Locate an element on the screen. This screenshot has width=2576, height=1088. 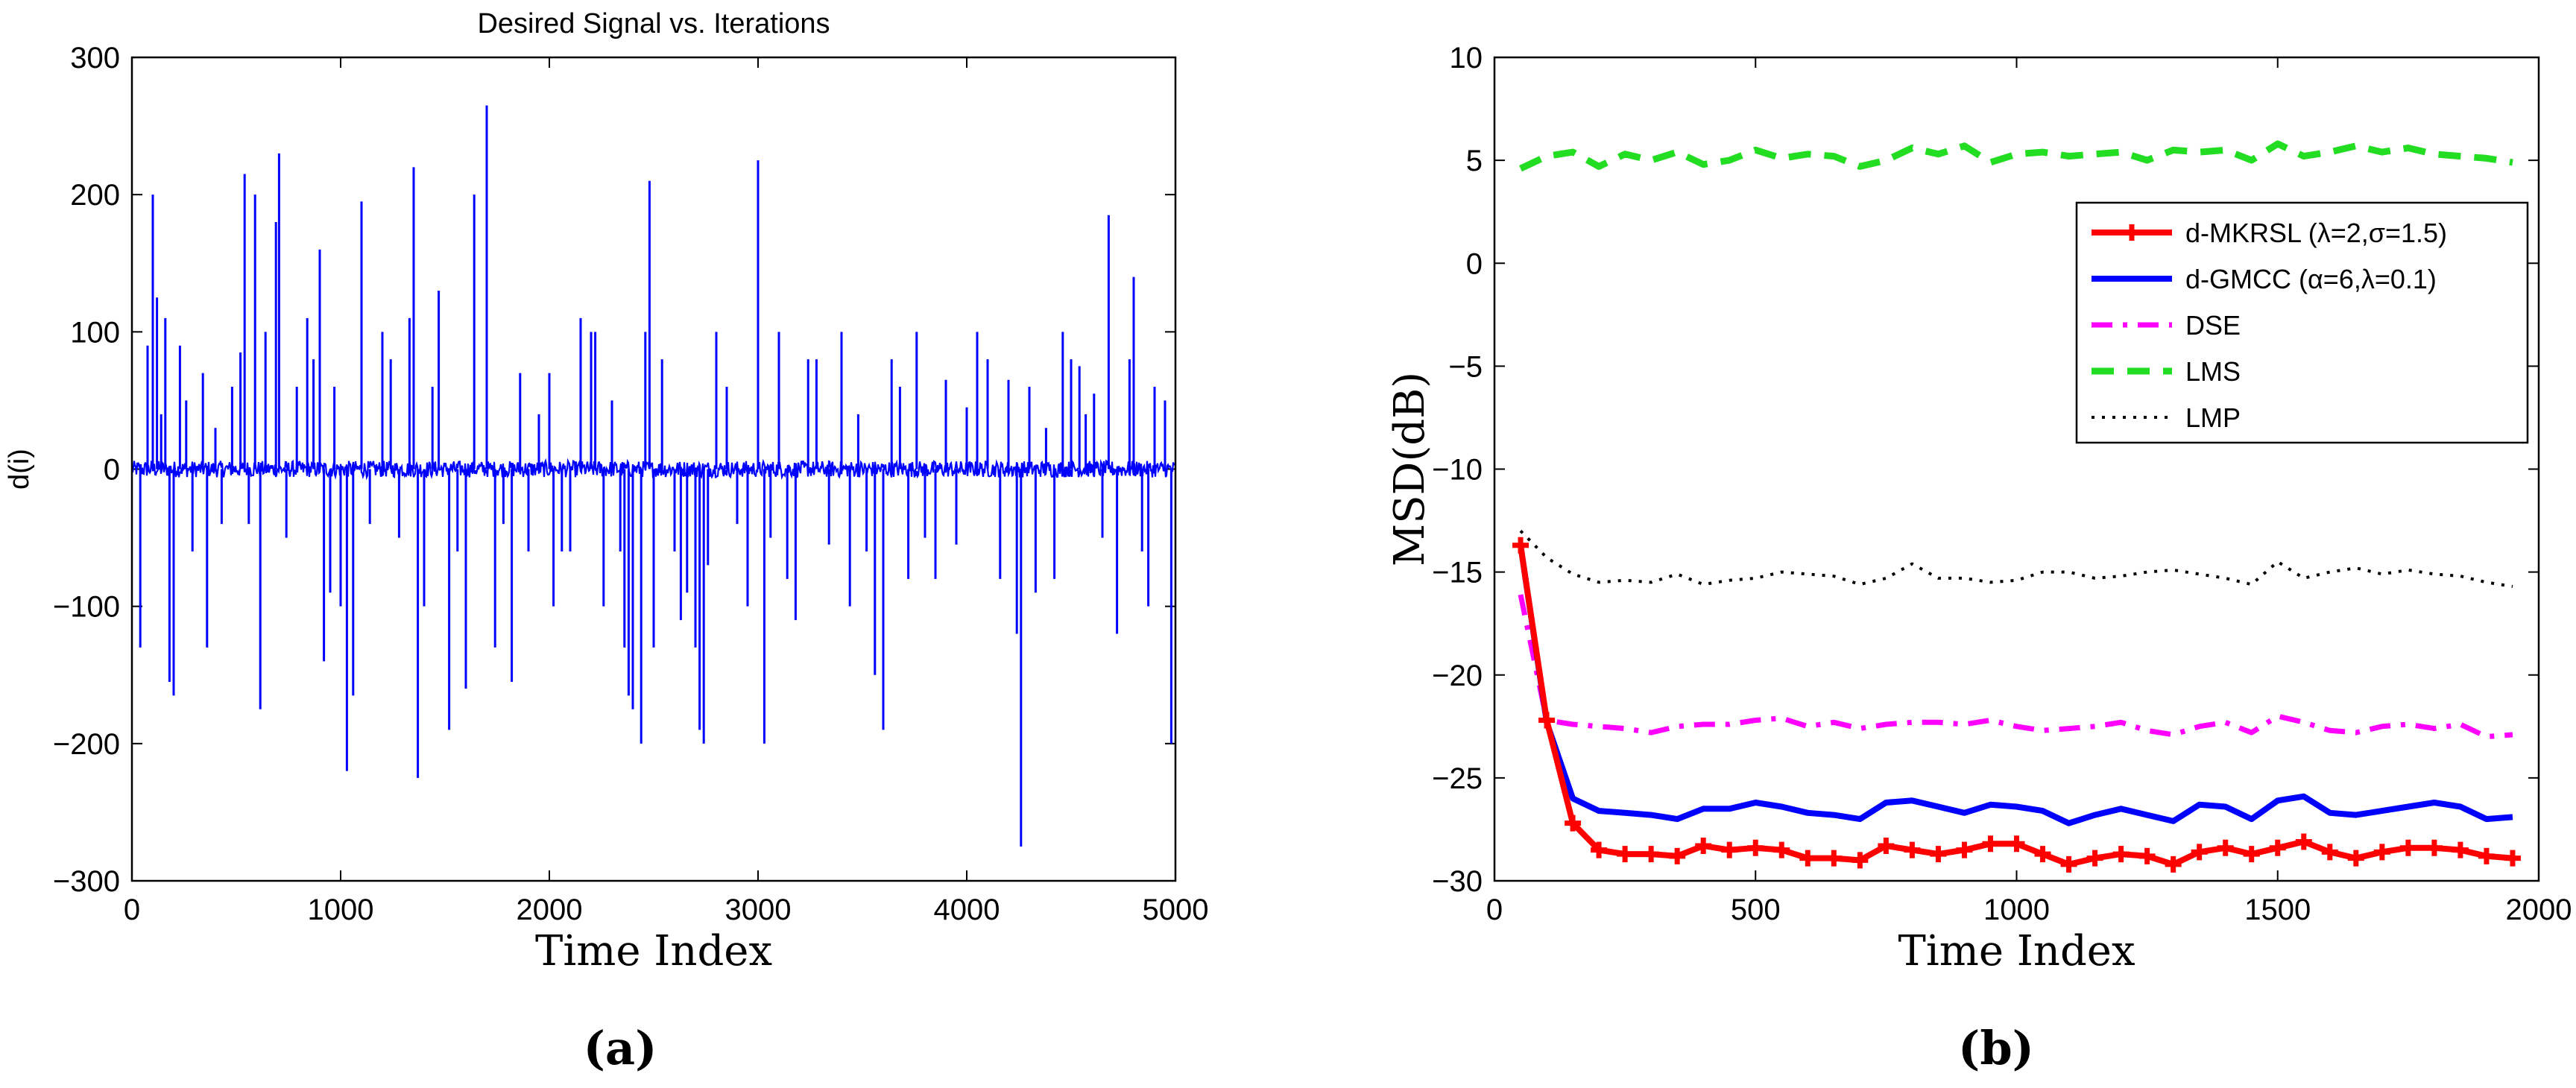
chart-a-ytick-label: 200 is located at coordinates (95, 195).